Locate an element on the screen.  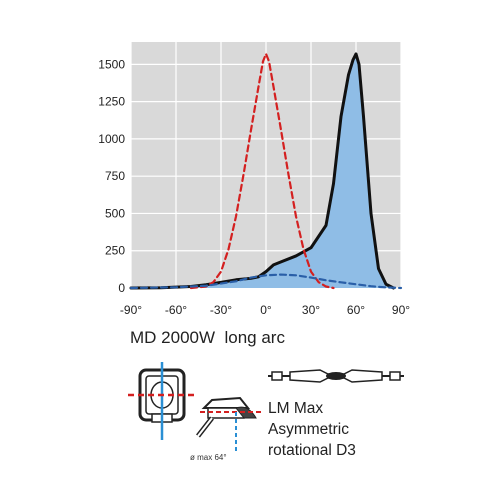
lamp-line-3: rotational D3 is located at coordinates (312, 450).